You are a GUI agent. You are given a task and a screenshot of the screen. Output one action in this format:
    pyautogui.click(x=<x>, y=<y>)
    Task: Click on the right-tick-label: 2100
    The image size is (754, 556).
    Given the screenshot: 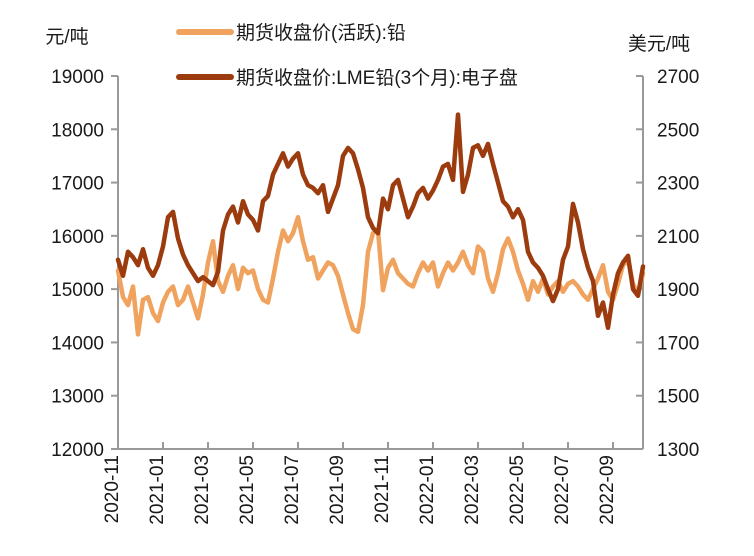 What is the action you would take?
    pyautogui.click(x=678, y=237)
    